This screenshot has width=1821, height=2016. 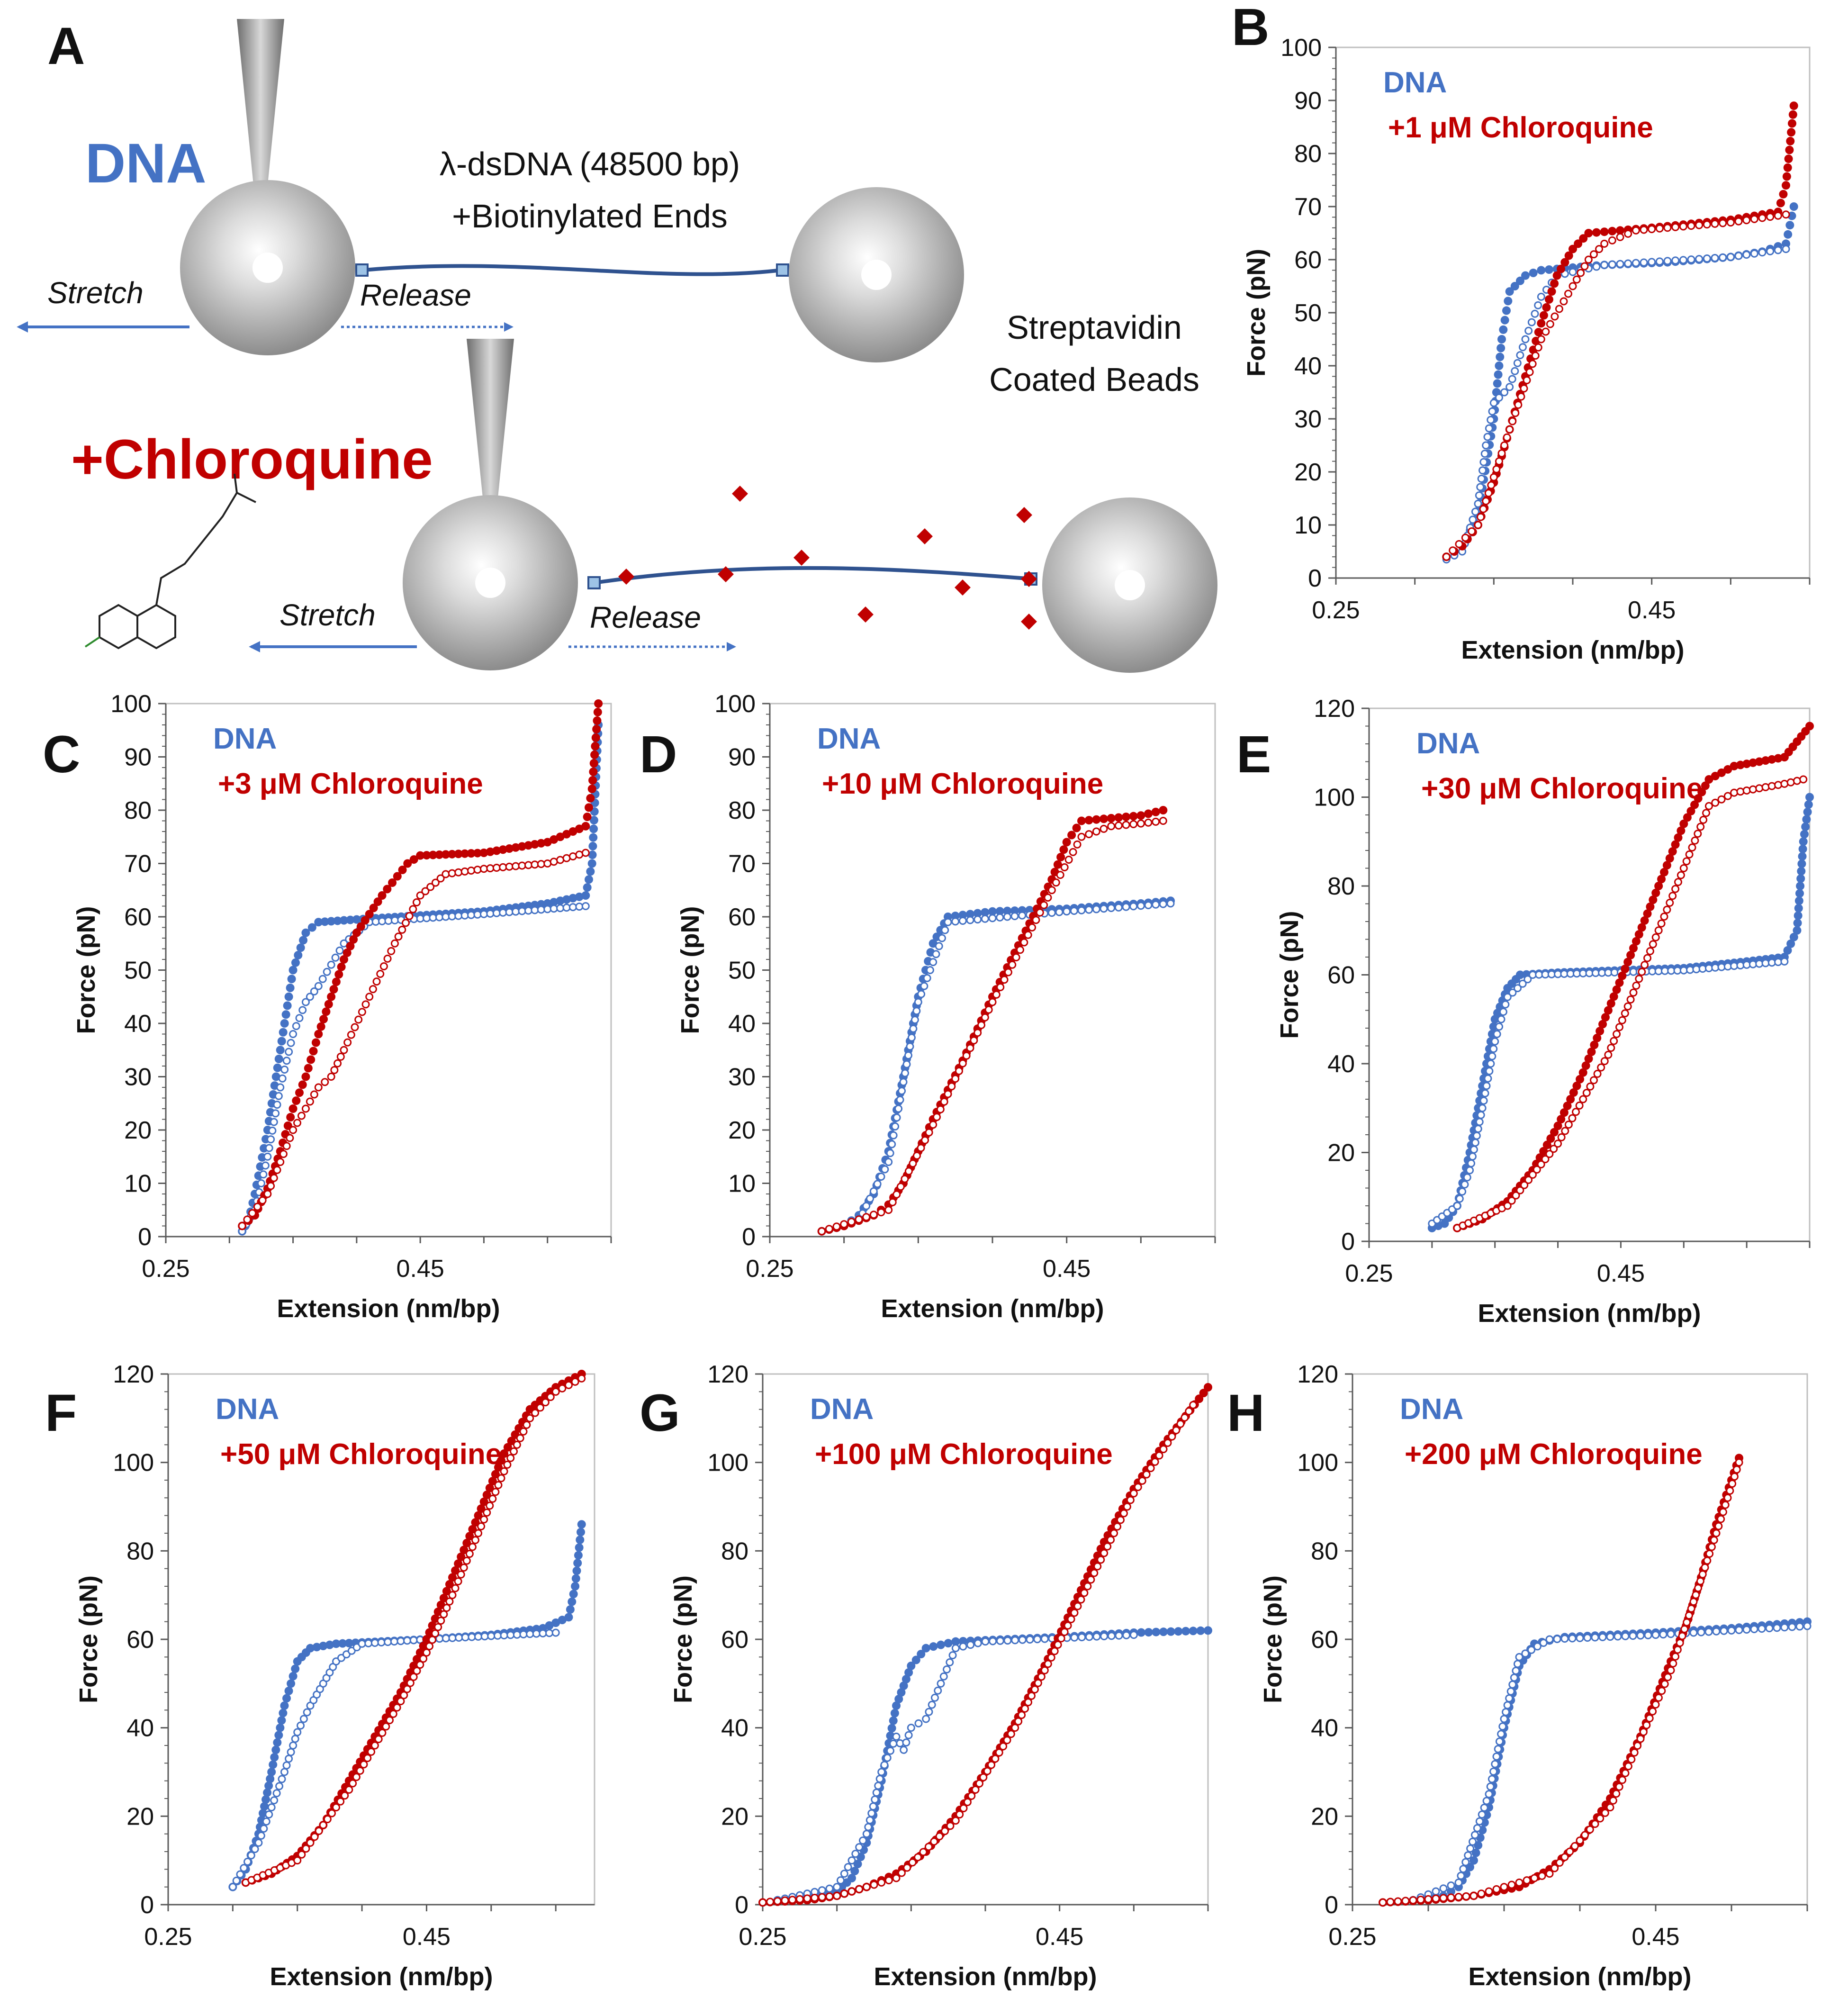 What do you see at coordinates (1094, 327) in the screenshot?
I see `beads-line1: Streptavidin` at bounding box center [1094, 327].